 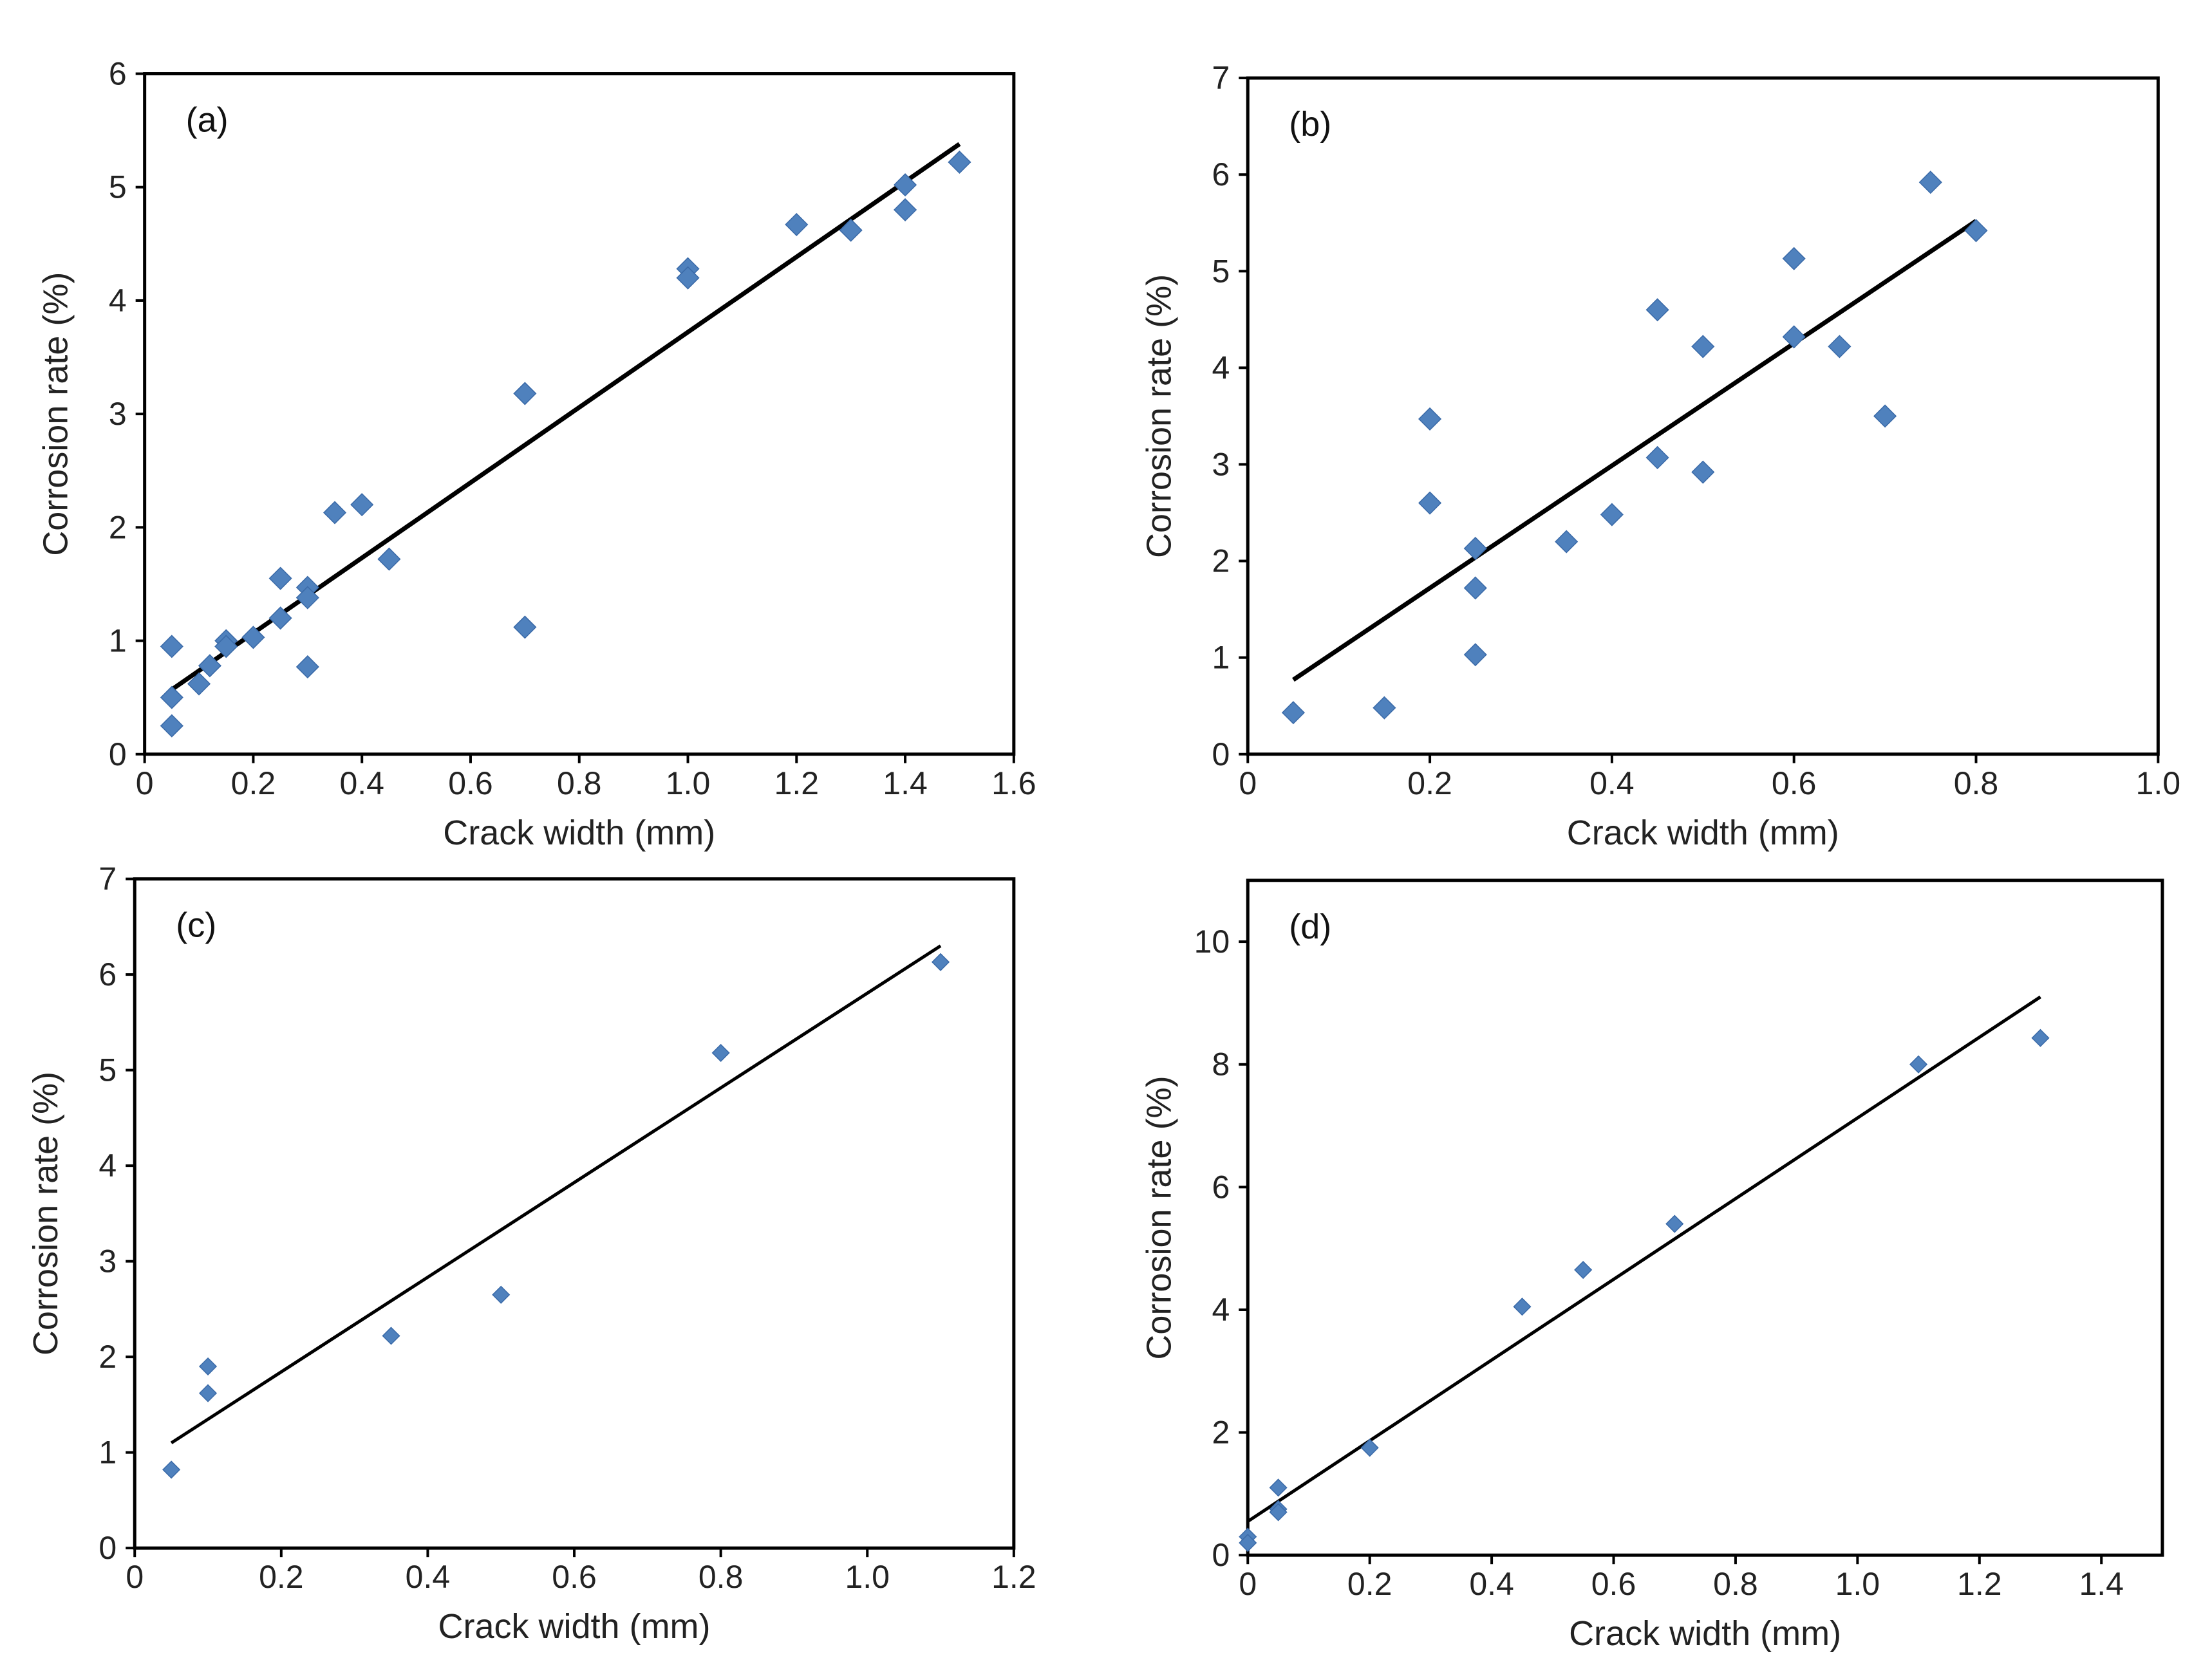 I want to click on panel-label: (d), so click(x=1310, y=927).